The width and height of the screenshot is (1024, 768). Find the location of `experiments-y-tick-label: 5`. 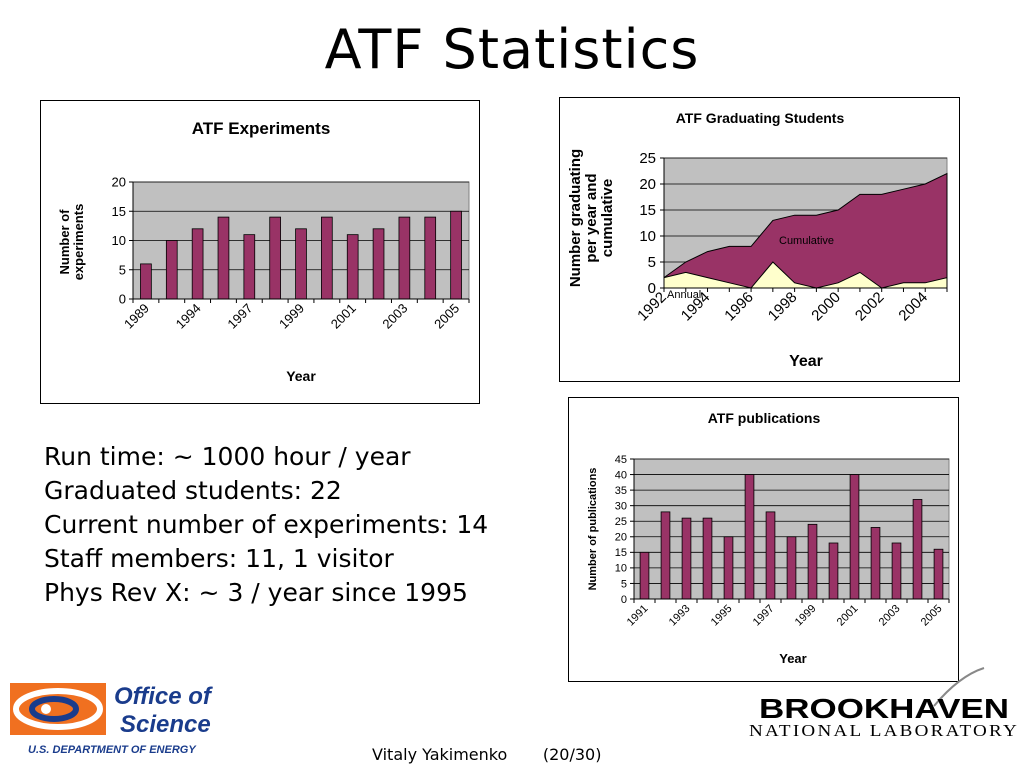

experiments-y-tick-label: 5 is located at coordinates (122, 269).